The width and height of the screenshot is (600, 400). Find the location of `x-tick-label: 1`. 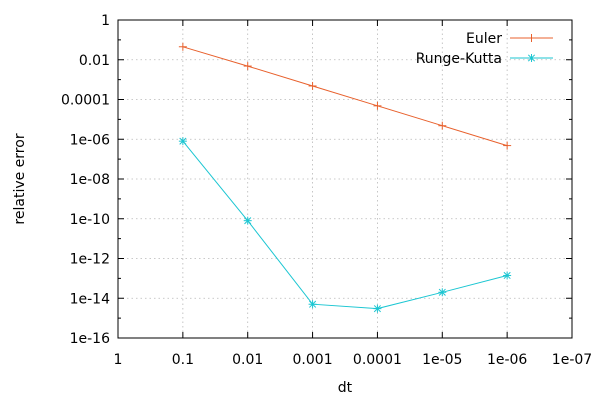

x-tick-label: 1 is located at coordinates (118, 360).